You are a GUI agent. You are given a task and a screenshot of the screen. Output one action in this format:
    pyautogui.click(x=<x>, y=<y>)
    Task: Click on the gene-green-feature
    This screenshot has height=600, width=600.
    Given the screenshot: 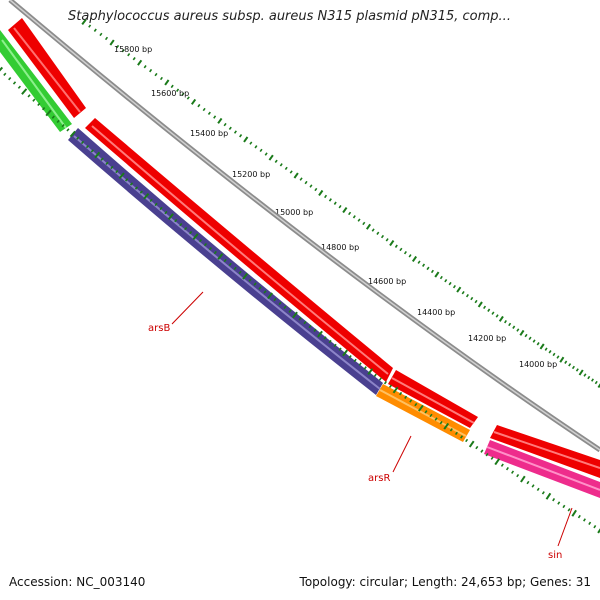 What is the action you would take?
    pyautogui.click(x=36, y=81)
    